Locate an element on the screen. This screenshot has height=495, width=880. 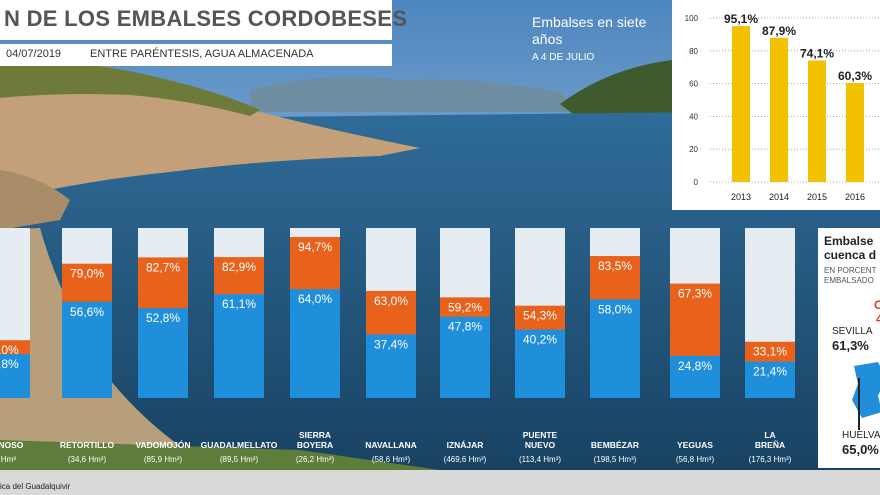
reservoir-previous-label: 82,9% is located at coordinates (239, 267).